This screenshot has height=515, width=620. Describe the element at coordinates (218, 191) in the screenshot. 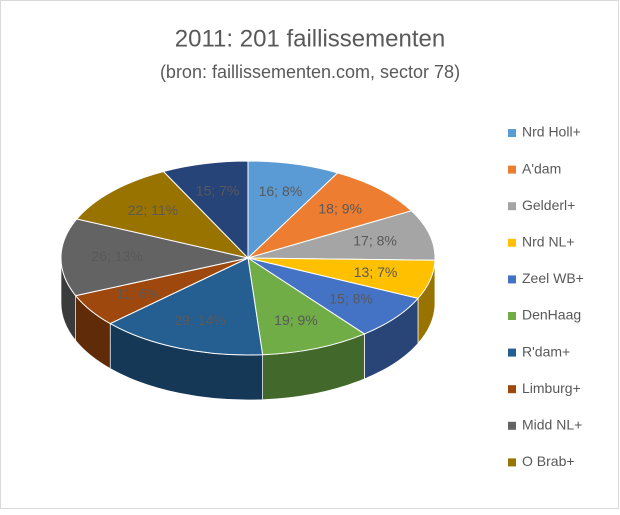

I see `data-label: 15; 7%` at that location.